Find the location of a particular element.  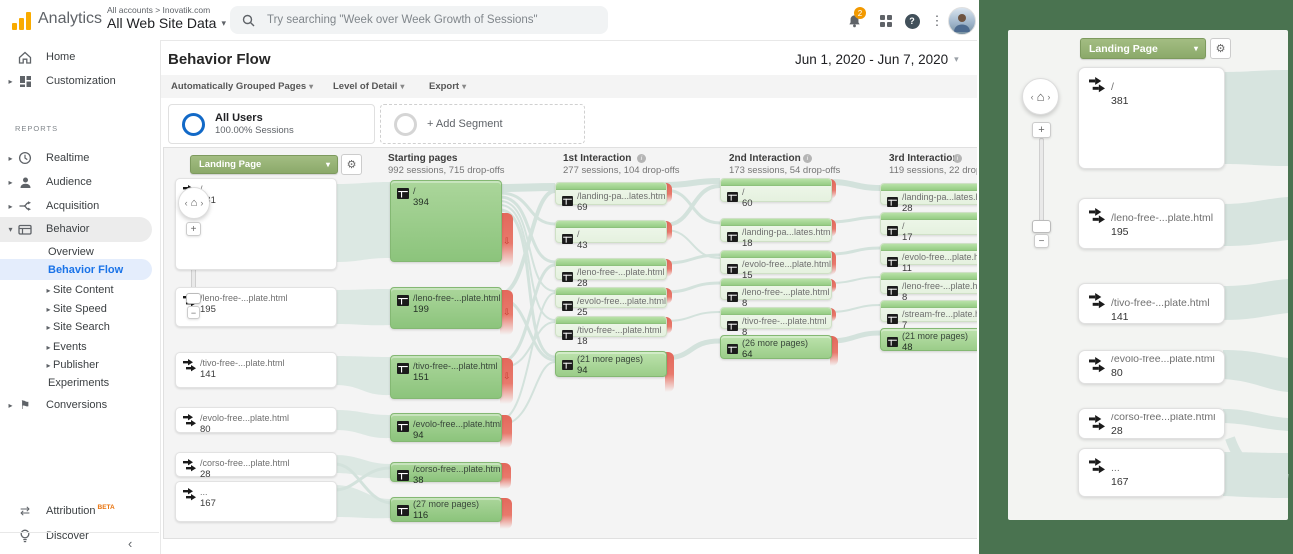

flow-node-1st-6: (21 more pages) 94 is located at coordinates (611, 364).